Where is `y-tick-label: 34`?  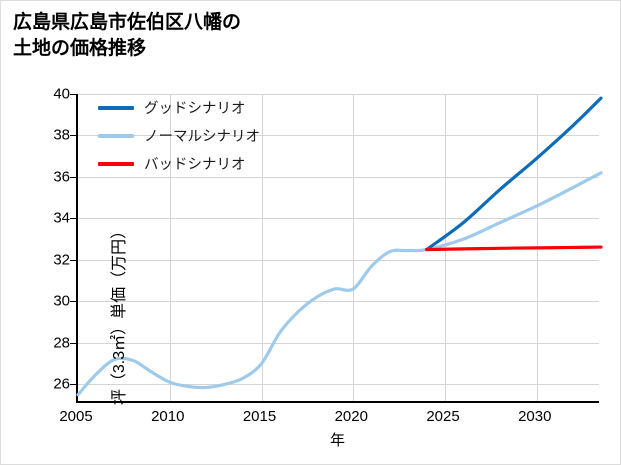
y-tick-label: 34 is located at coordinates (61, 218).